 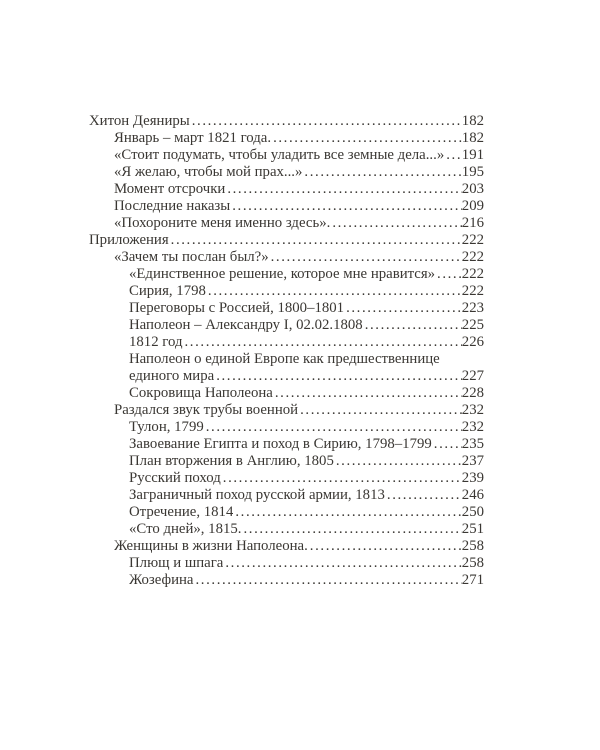 What do you see at coordinates (156, 342) in the screenshot?
I see `toc-entry-title: 1812 год` at bounding box center [156, 342].